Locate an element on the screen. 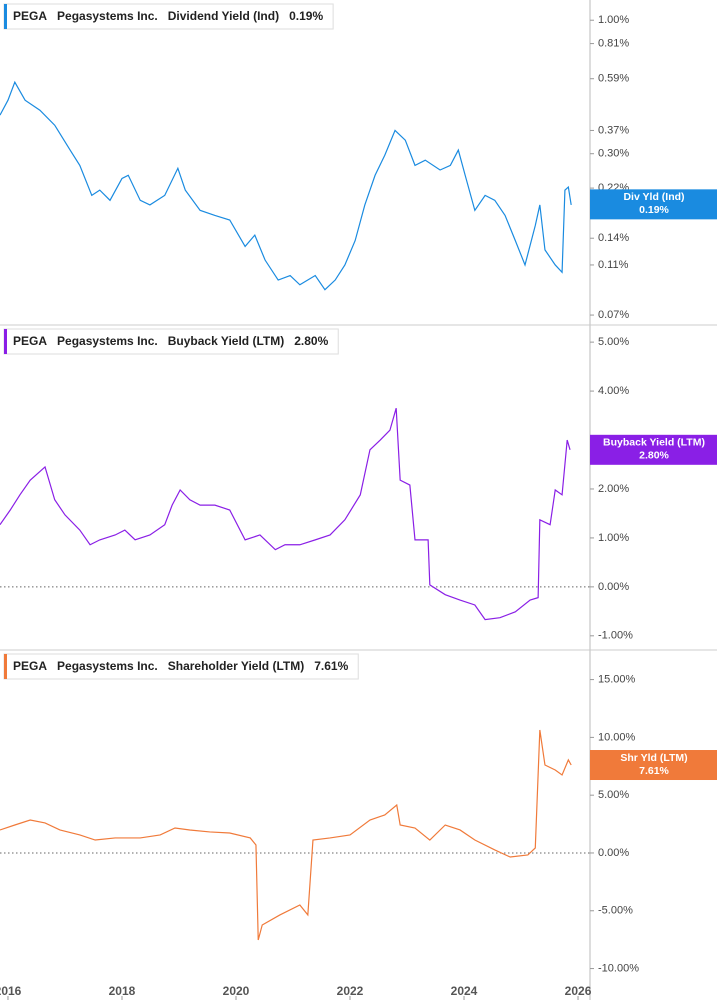  y-tick-label: 15.00% is located at coordinates (617, 679).